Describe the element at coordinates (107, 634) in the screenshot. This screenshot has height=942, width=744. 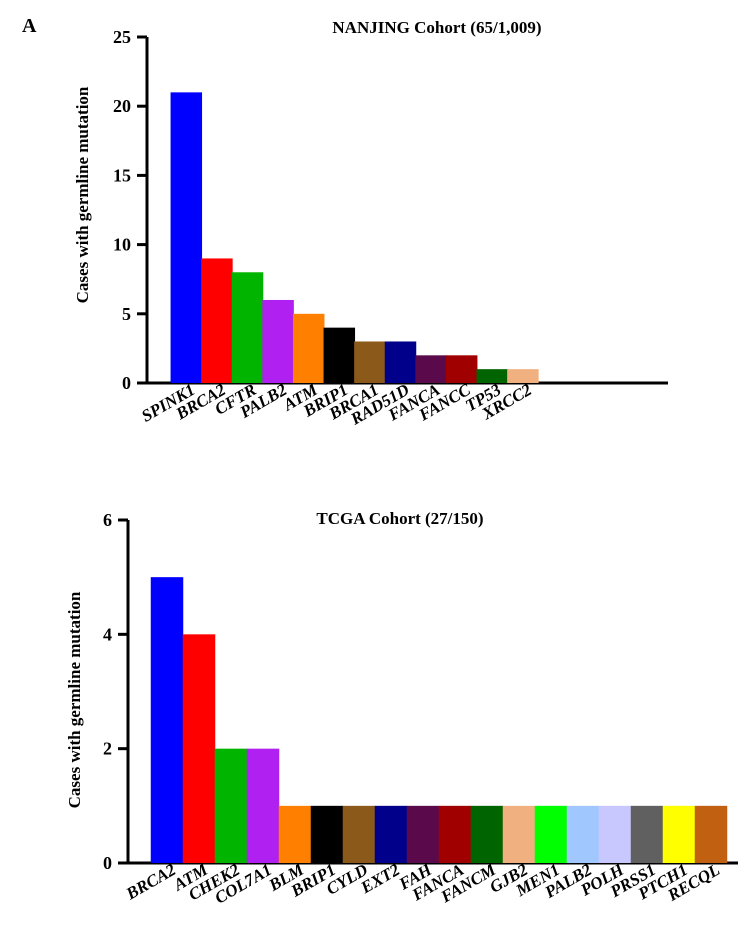
I see `y-tick-label: 4` at that location.